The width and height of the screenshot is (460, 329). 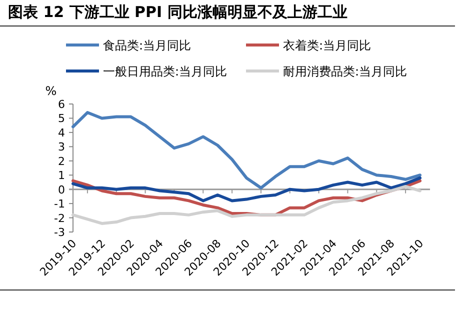 I want to click on y-tick-label: 6, so click(x=61, y=104).